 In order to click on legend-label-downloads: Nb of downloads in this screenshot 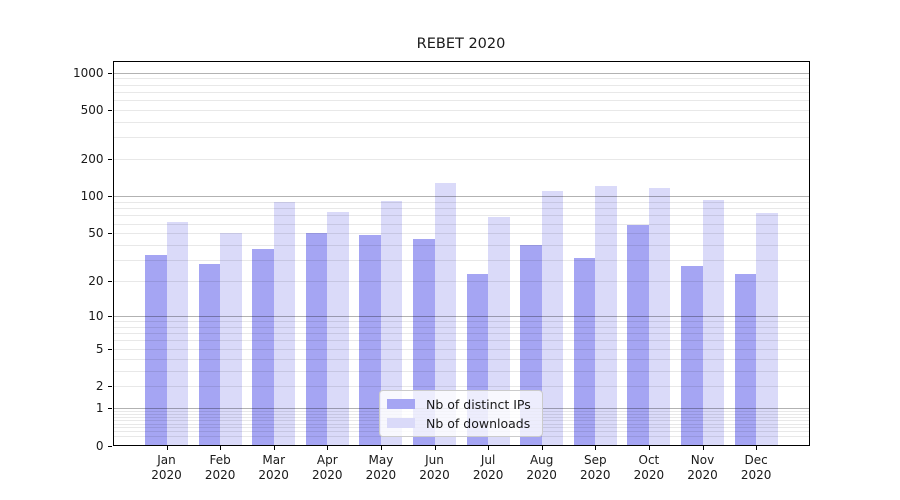, I will do `click(478, 423)`.